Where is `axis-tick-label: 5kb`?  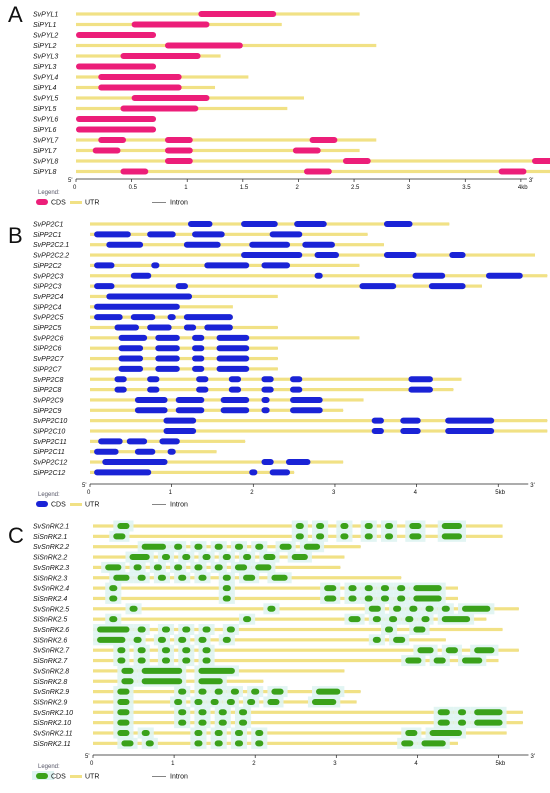
axis-tick-label: 5kb is located at coordinates (501, 764).